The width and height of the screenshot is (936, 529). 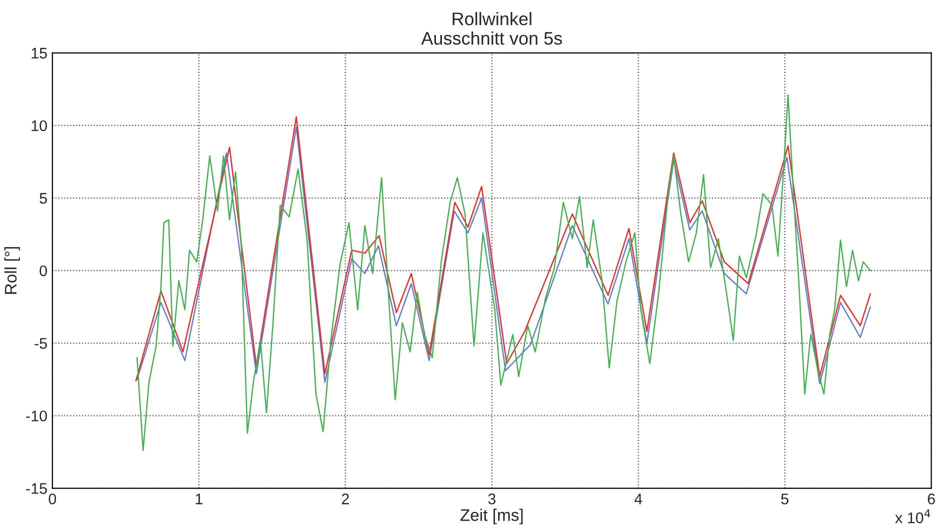 What do you see at coordinates (36, 416) in the screenshot?
I see `y-tick-label: -10` at bounding box center [36, 416].